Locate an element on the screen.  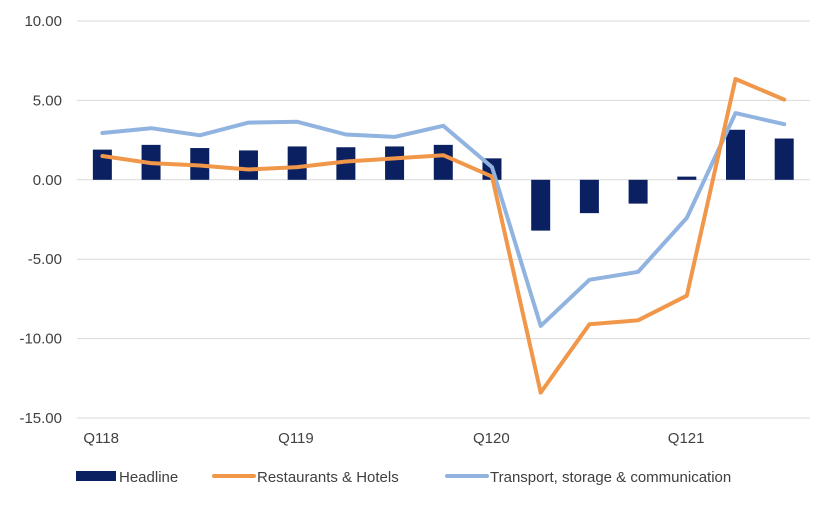
legend-swatch is located at coordinates (96, 476).